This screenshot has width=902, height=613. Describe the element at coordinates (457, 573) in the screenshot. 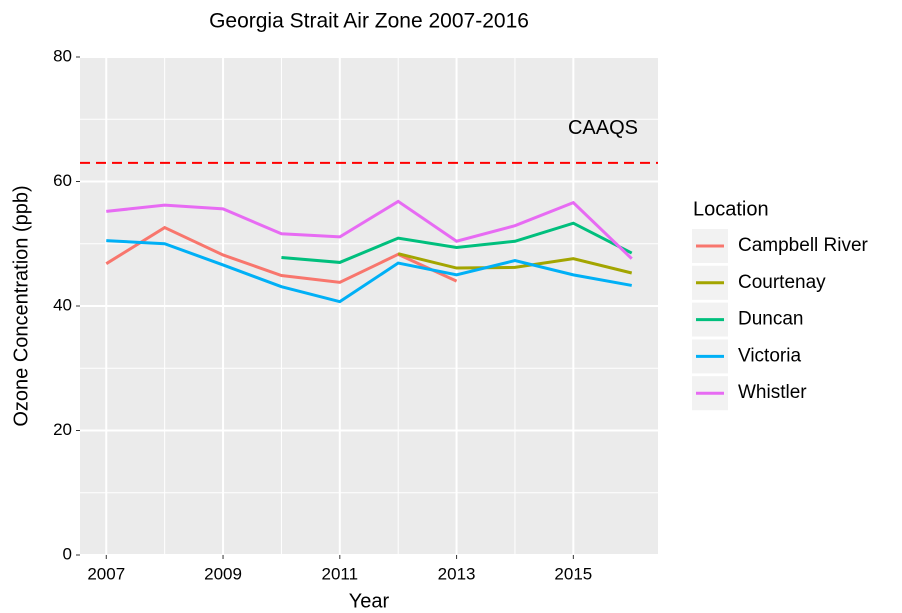

I see `x-tick-label: 2013` at that location.